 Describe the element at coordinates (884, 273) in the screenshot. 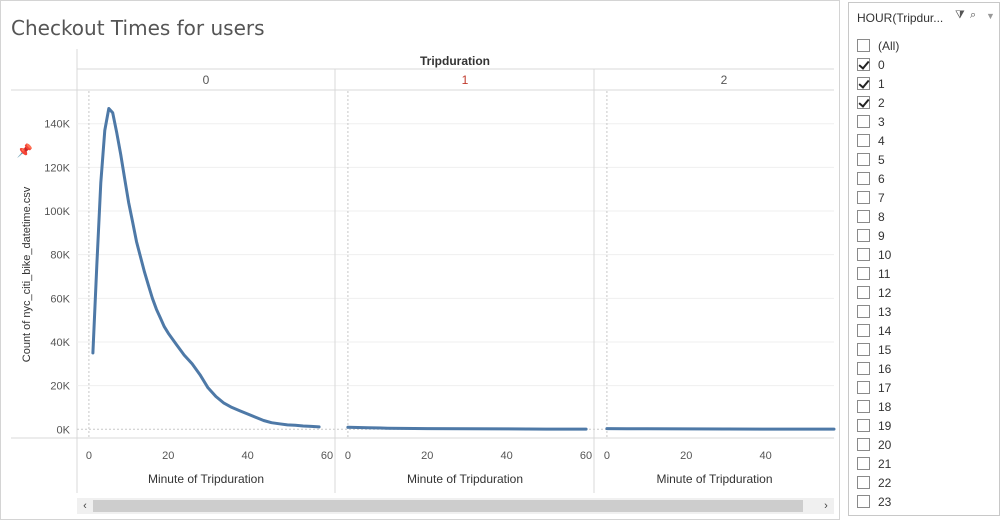

I see `filter-item-label: 11` at that location.